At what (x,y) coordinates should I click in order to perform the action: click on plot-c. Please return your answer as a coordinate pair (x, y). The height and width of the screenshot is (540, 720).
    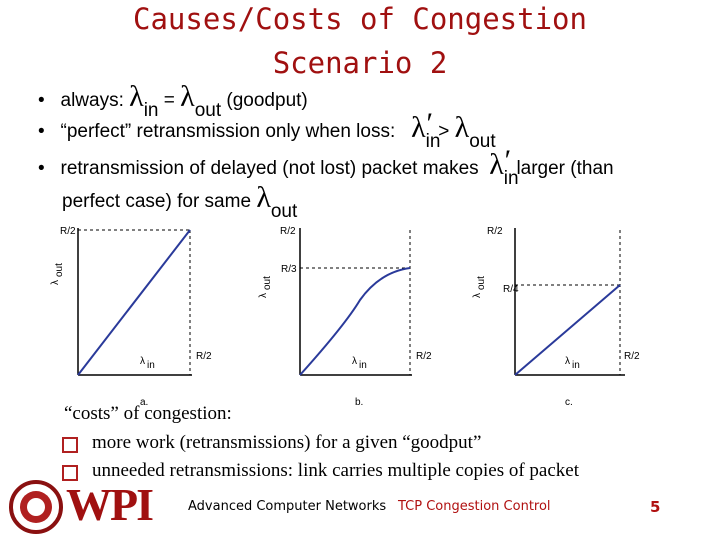
    Looking at the image, I should click on (569, 302).